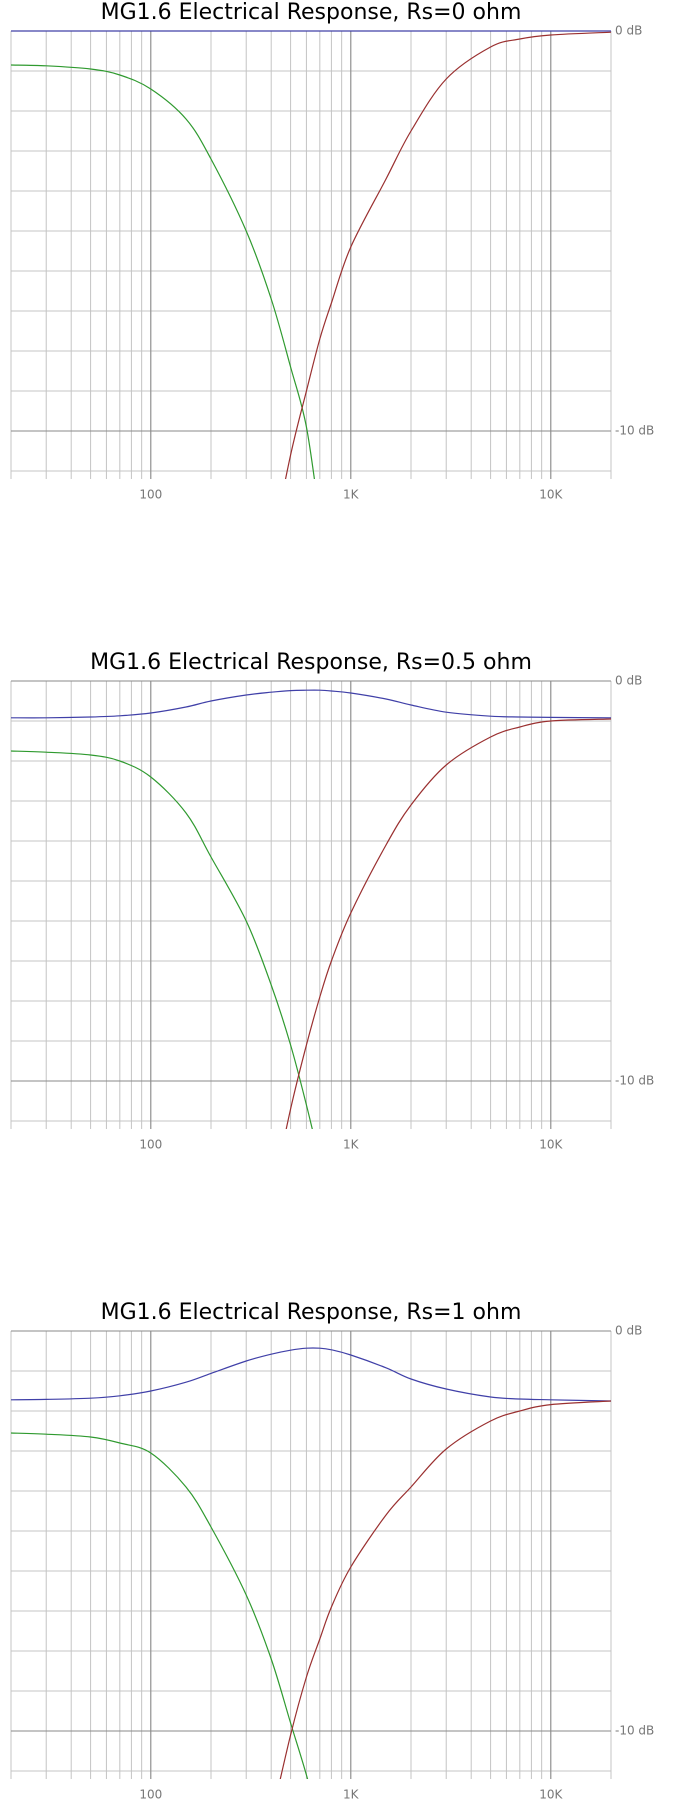 The width and height of the screenshot is (700, 1800). Describe the element at coordinates (311, 12) in the screenshot. I see `chart-title: MG1.6 Electrical Response, Rs=0 ohm` at that location.